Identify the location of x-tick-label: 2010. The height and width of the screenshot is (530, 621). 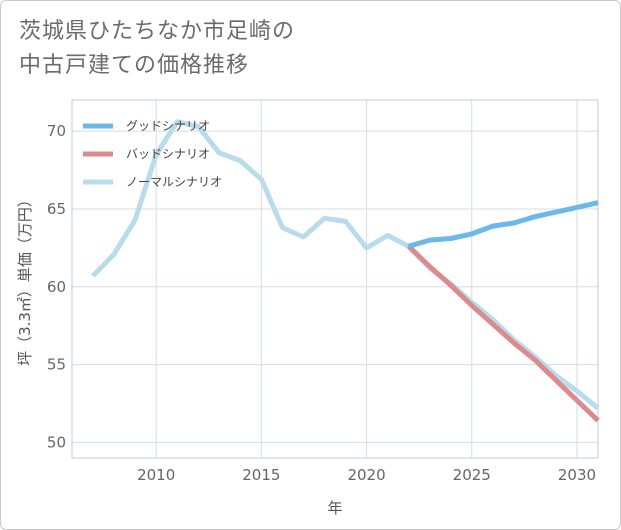
(156, 475).